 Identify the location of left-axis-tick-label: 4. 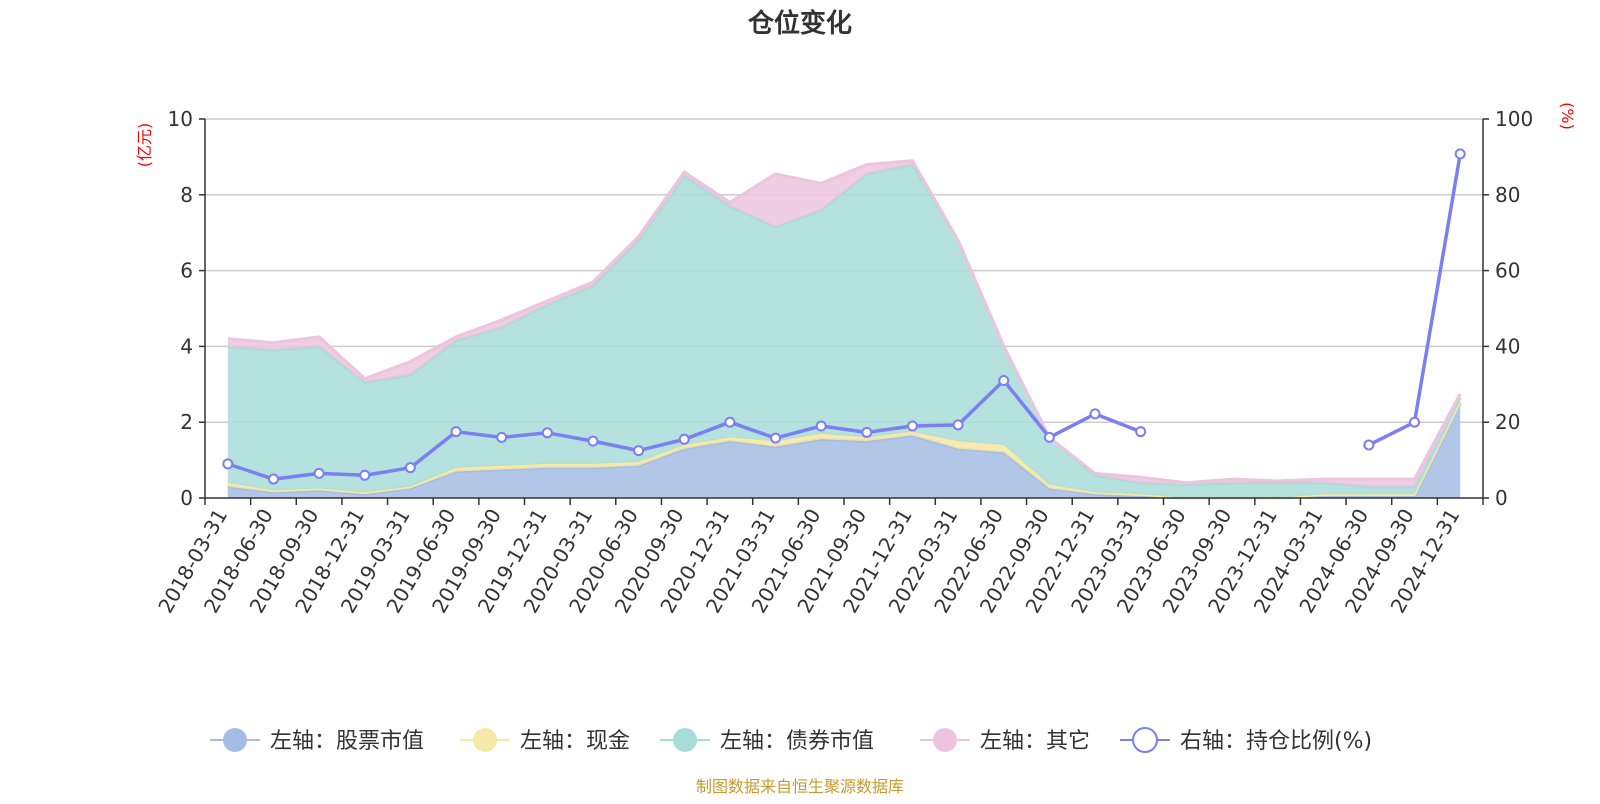
(186, 346).